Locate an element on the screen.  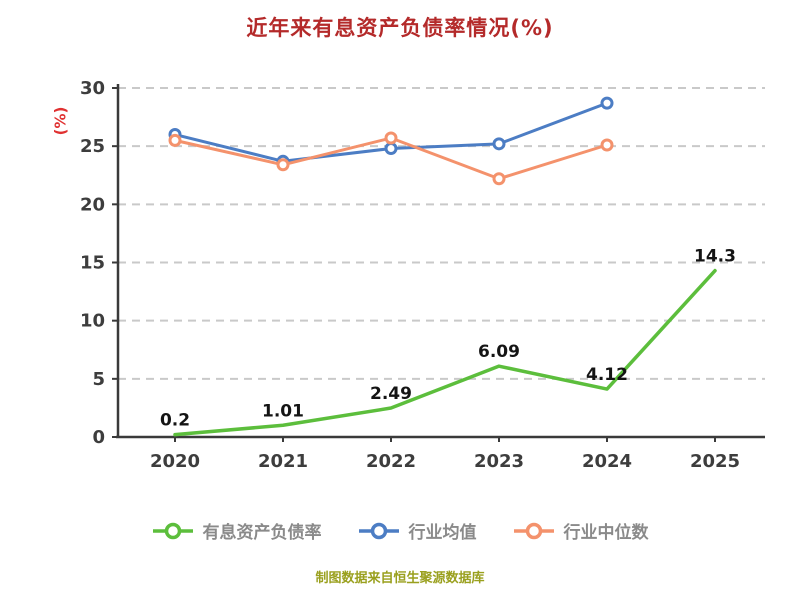
x-tick-label: 2020 is located at coordinates (175, 461).